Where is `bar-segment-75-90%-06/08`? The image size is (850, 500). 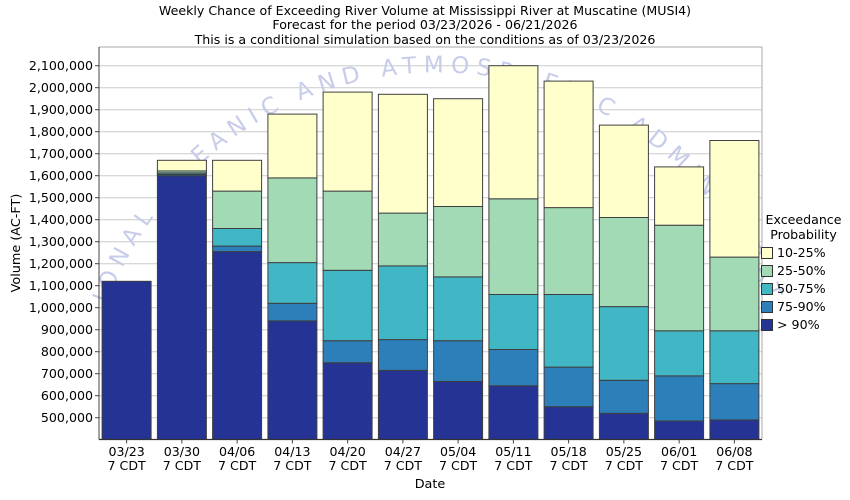 bar-segment-75-90%-06/08 is located at coordinates (734, 402).